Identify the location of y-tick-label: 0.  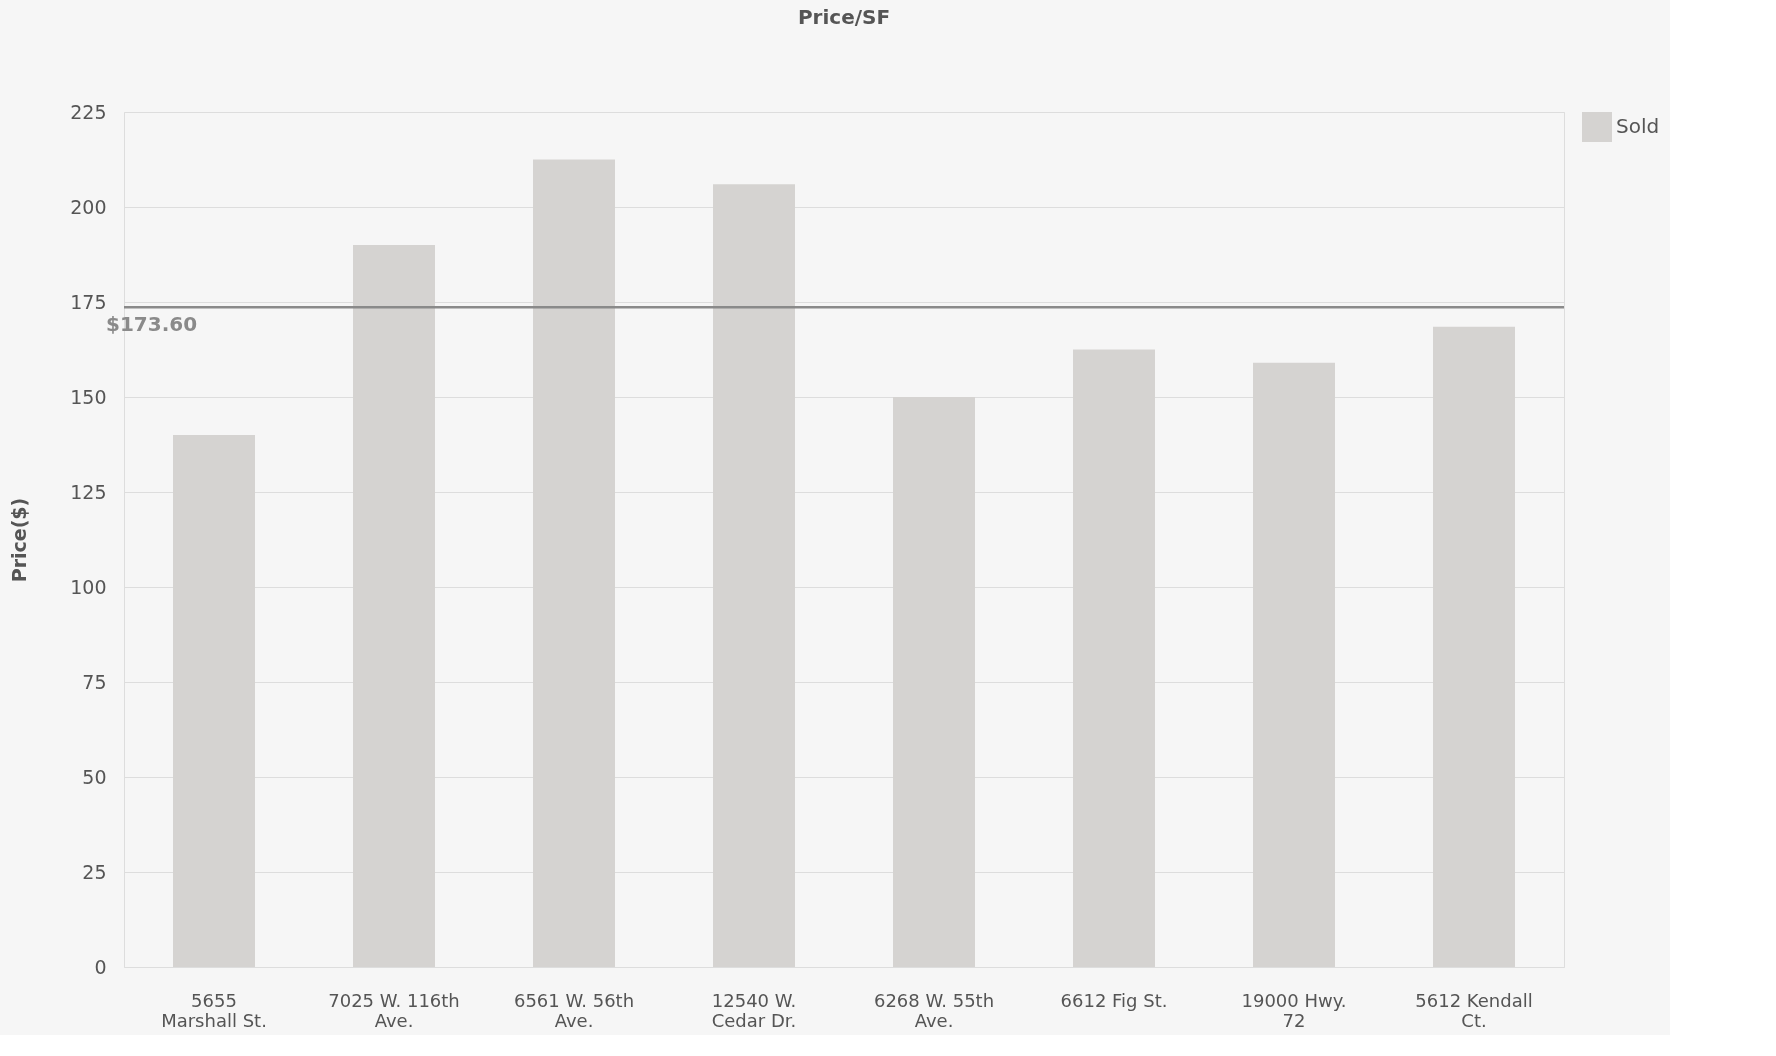
(100, 966).